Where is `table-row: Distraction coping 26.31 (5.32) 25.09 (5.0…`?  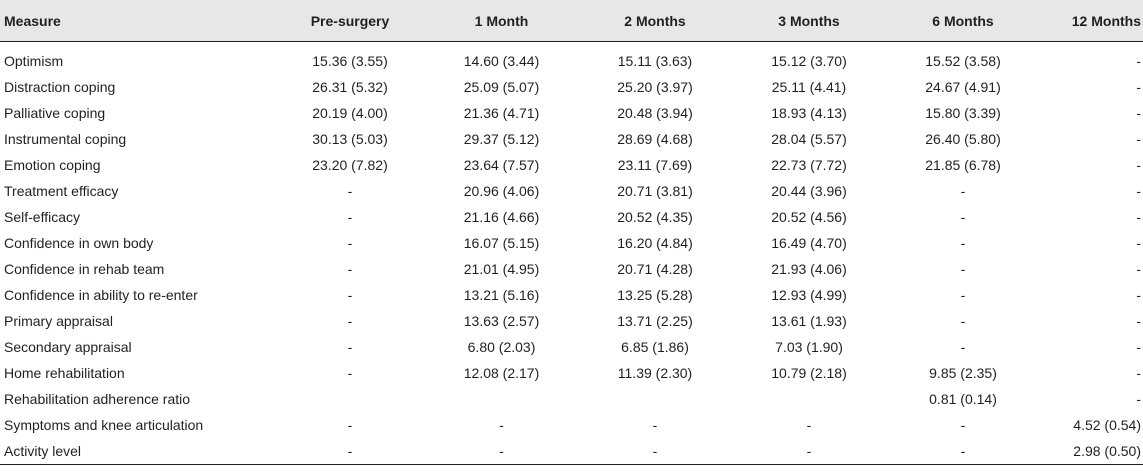
table-row: Distraction coping 26.31 (5.32) 25.09 (5.0… is located at coordinates (571, 87).